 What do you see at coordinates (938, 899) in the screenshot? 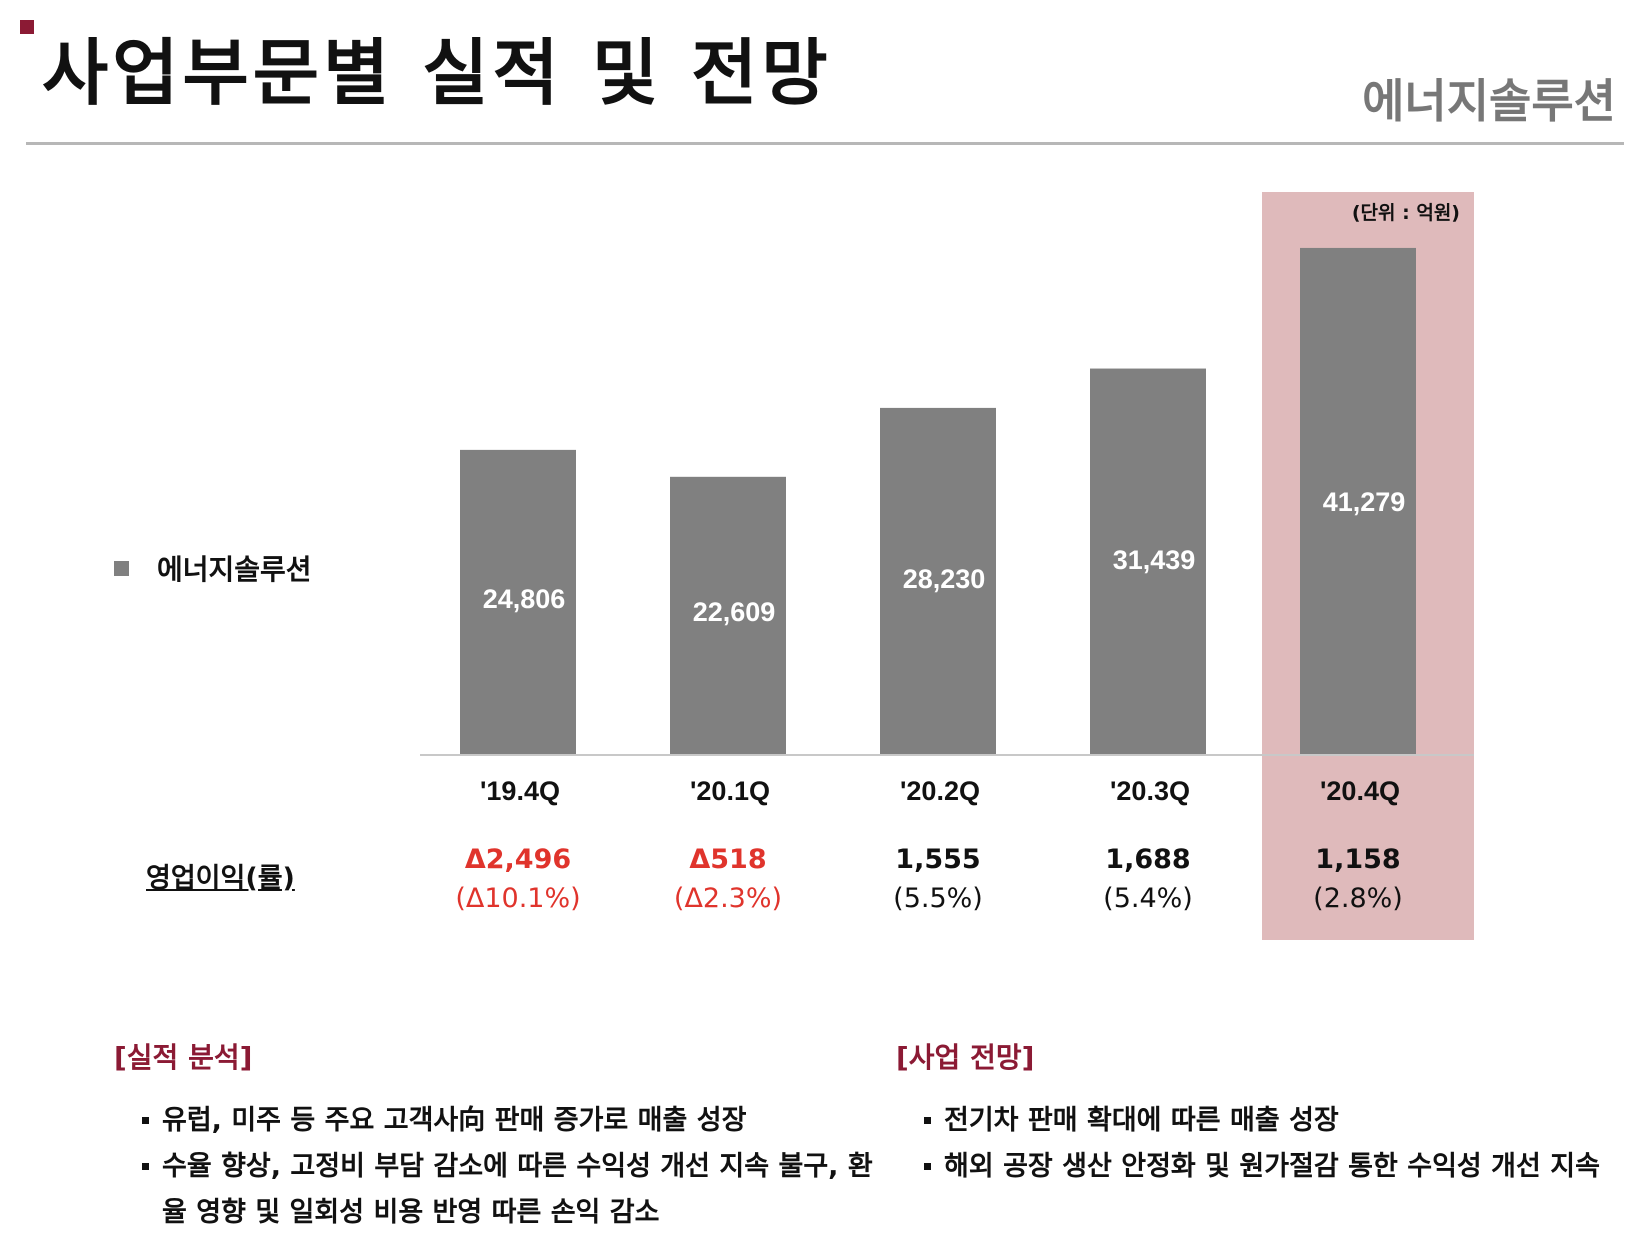
I see `operating-profit-rate: (5.5%)` at bounding box center [938, 899].